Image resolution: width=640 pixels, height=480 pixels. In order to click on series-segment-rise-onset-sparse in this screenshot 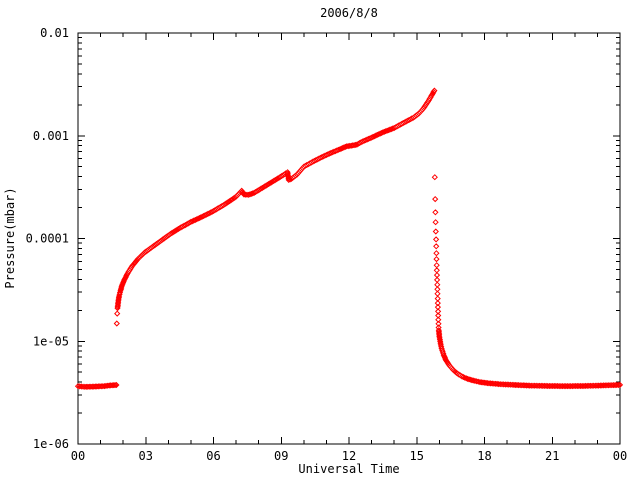, I will do `click(117, 318)`.